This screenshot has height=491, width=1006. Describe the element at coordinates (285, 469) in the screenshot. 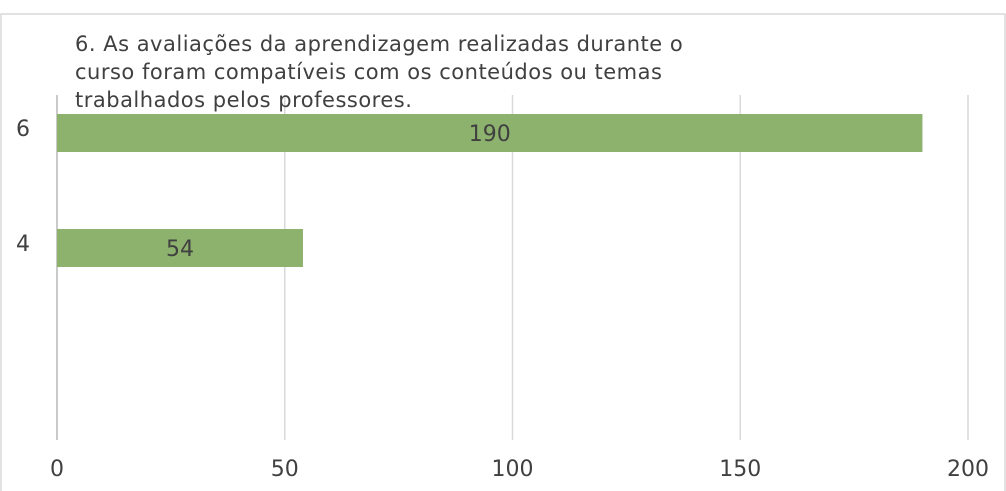

I see `x-tick-label: 50` at that location.